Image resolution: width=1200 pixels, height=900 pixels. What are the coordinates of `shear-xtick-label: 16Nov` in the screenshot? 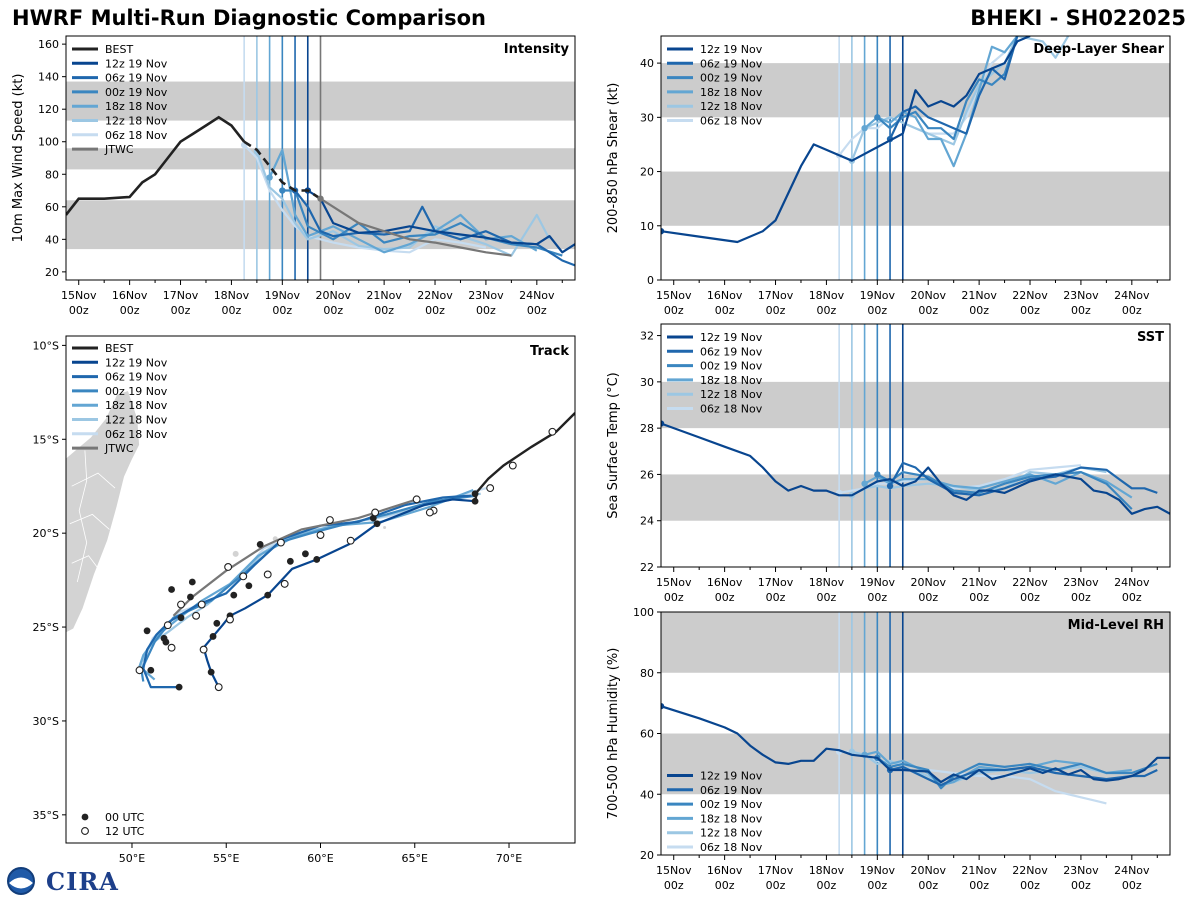 It's located at (725, 295).